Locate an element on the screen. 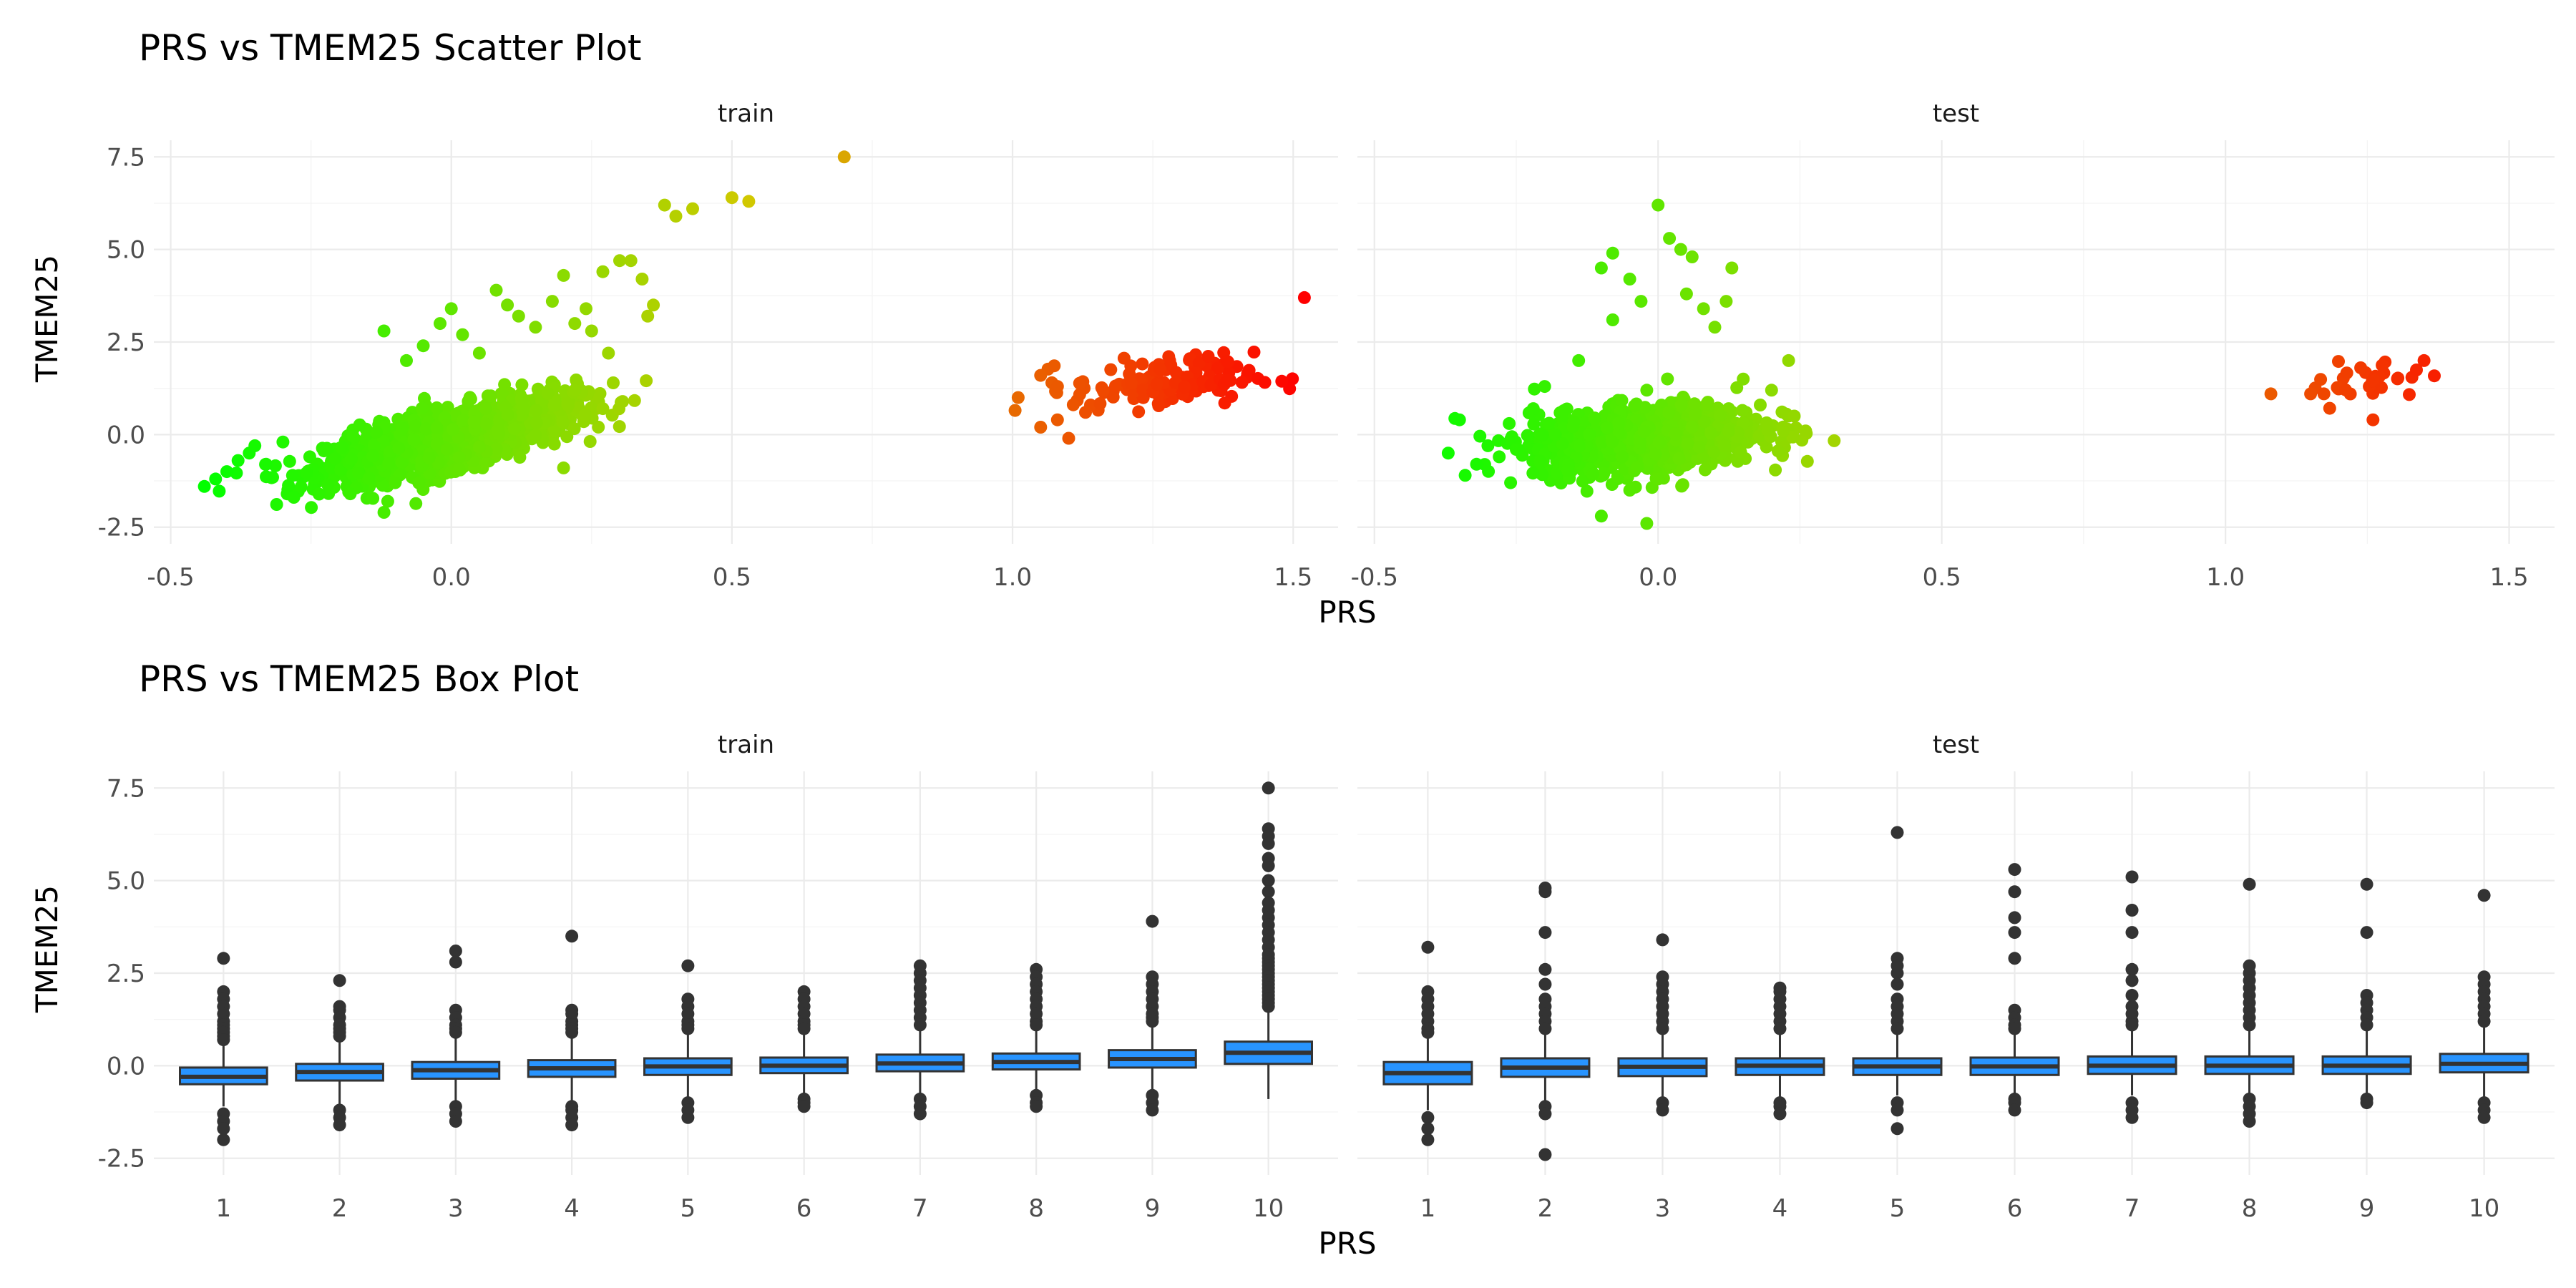  x-tick-label: 8 is located at coordinates (1036, 1208).